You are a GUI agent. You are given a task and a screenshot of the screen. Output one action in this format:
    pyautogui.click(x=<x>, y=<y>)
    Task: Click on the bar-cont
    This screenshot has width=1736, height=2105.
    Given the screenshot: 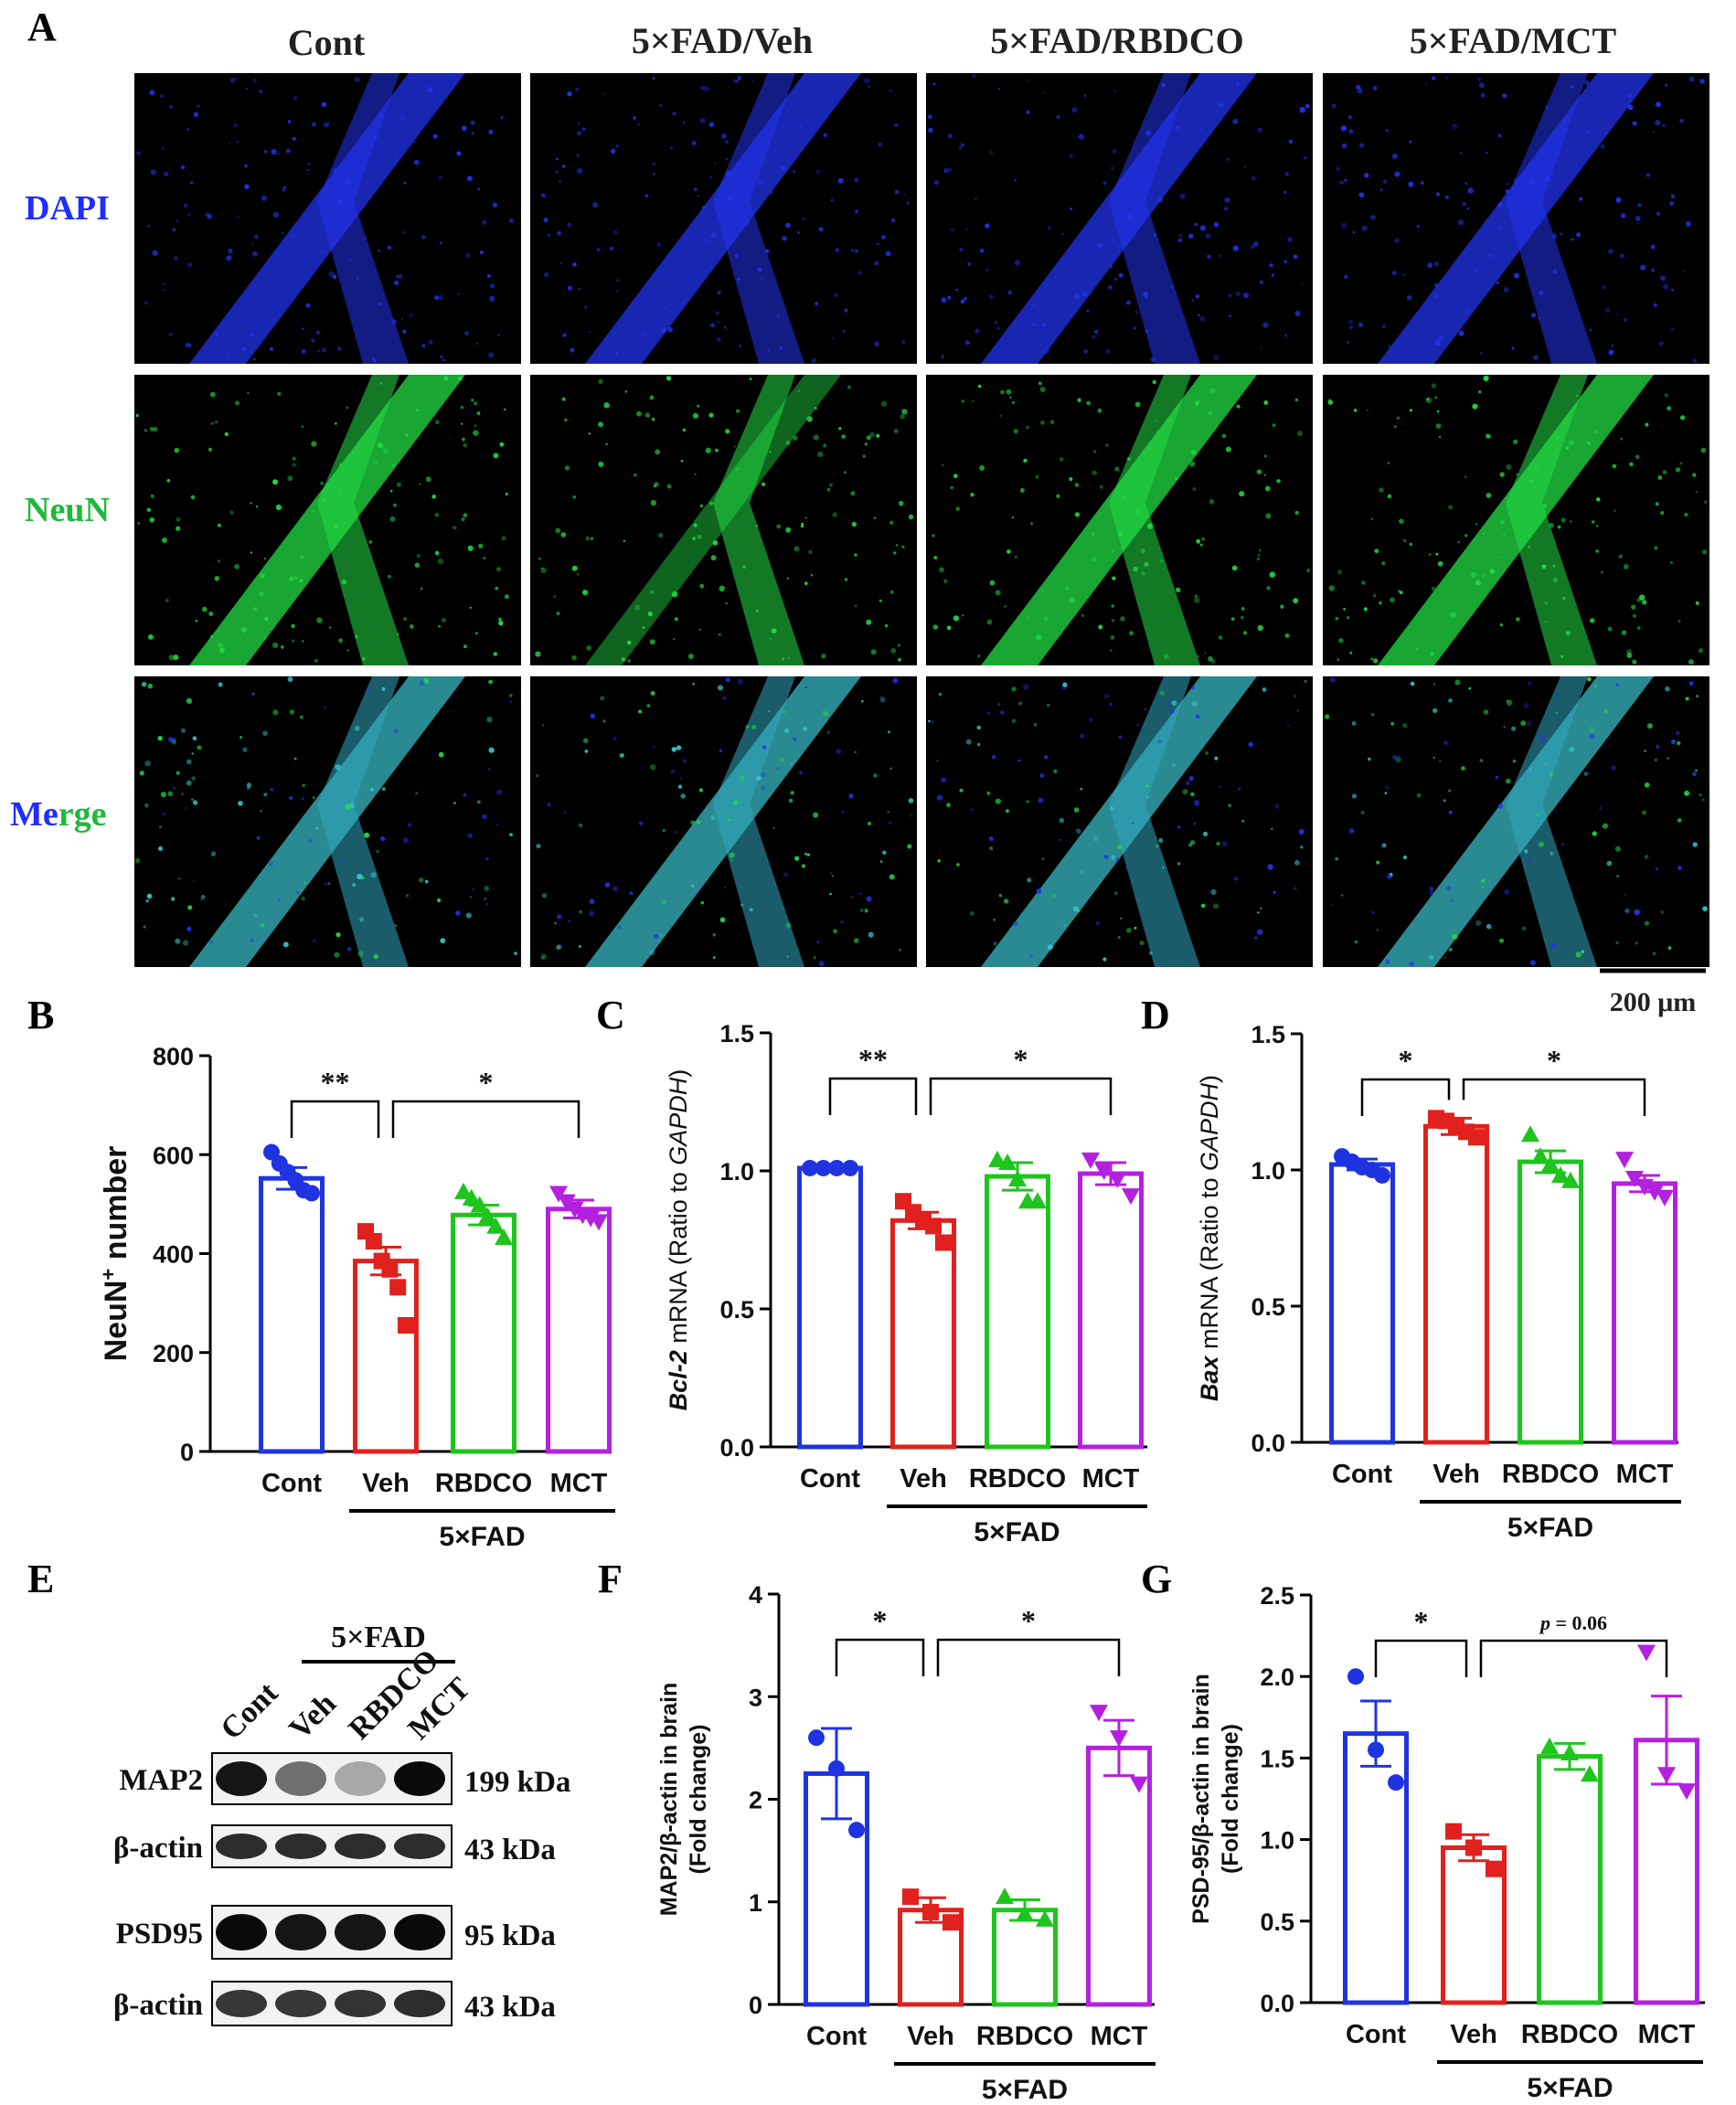 What is the action you would take?
    pyautogui.click(x=830, y=1307)
    